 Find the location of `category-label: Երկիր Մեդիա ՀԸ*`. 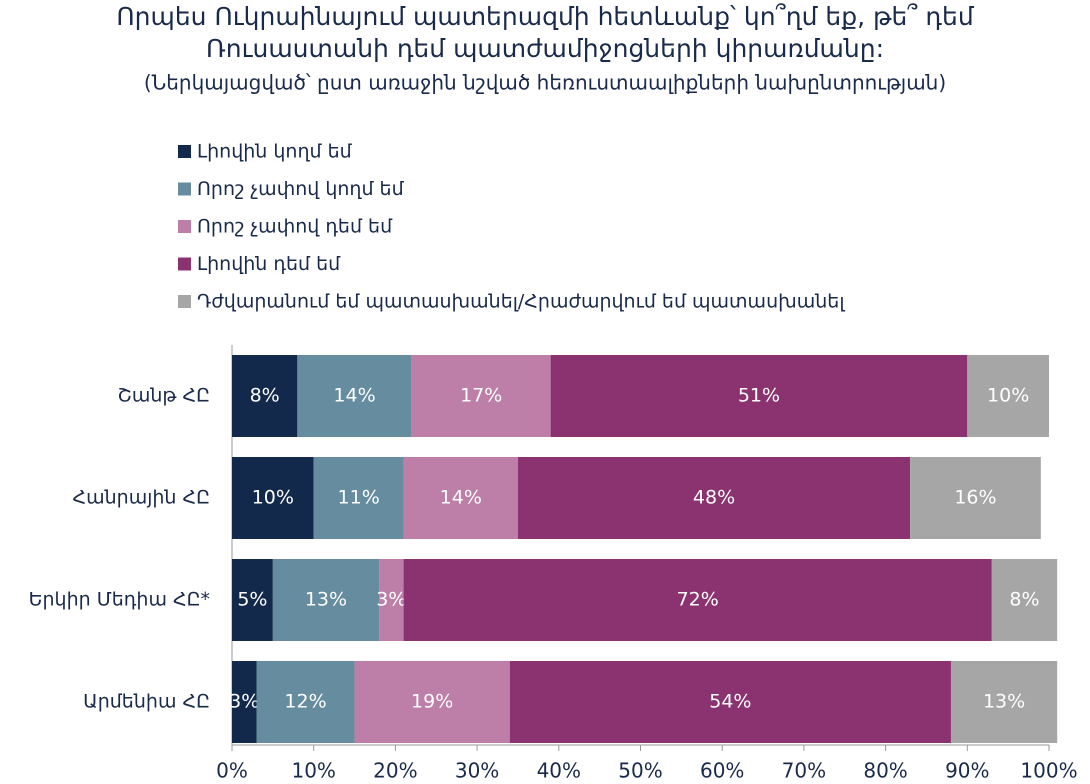

category-label: Երկիր Մեդիա ՀԸ* is located at coordinates (119, 600).